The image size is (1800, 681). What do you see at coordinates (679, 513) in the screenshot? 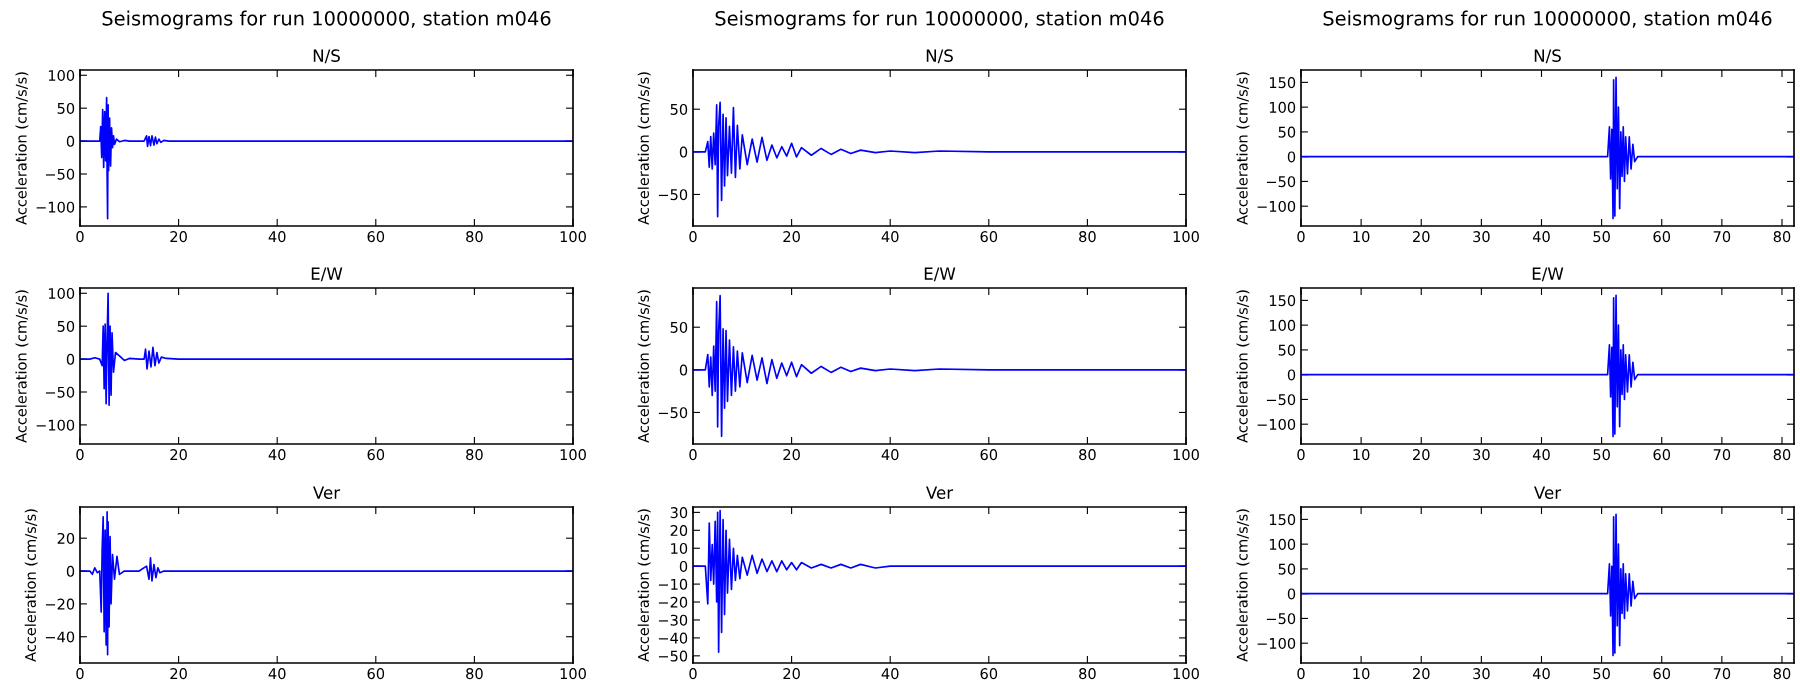
I see `y-tick-label: 30` at bounding box center [679, 513].